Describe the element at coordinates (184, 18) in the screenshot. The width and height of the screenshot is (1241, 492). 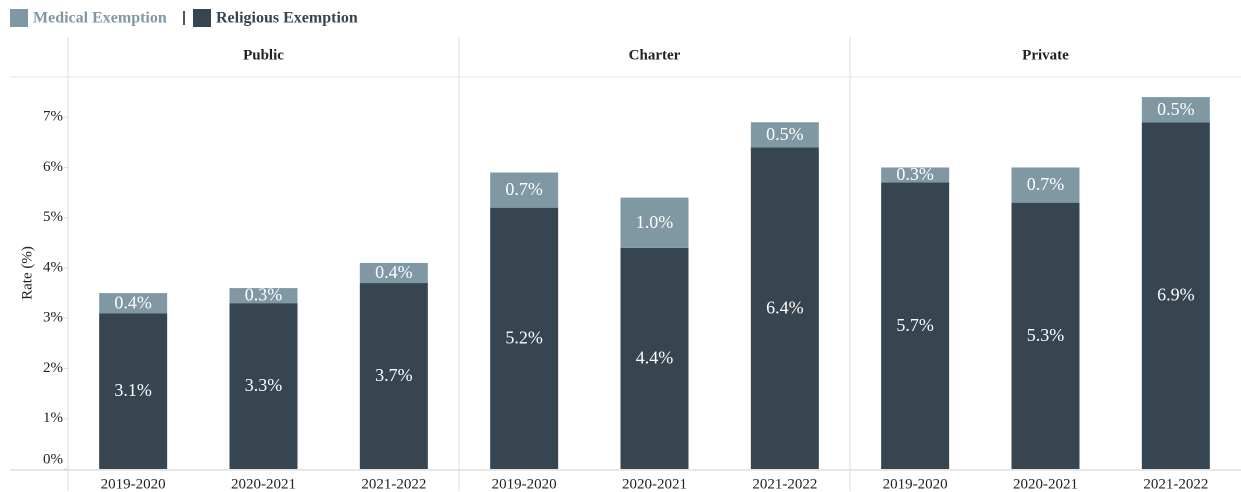
I see `legend-separator` at that location.